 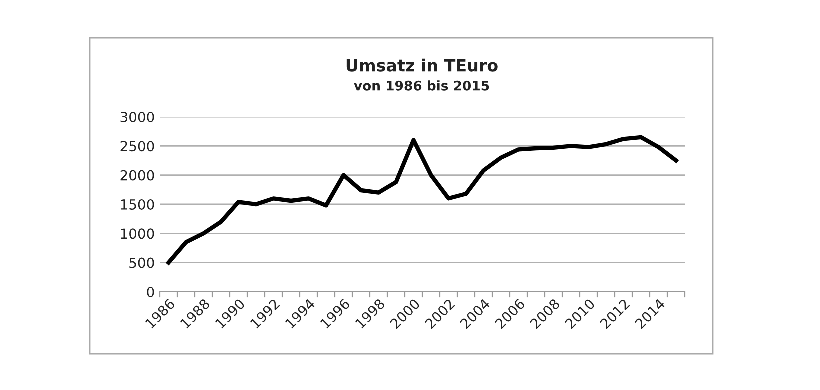 What do you see at coordinates (422, 85) in the screenshot?
I see `chart-subtitle: von 1986 bis 2015` at bounding box center [422, 85].